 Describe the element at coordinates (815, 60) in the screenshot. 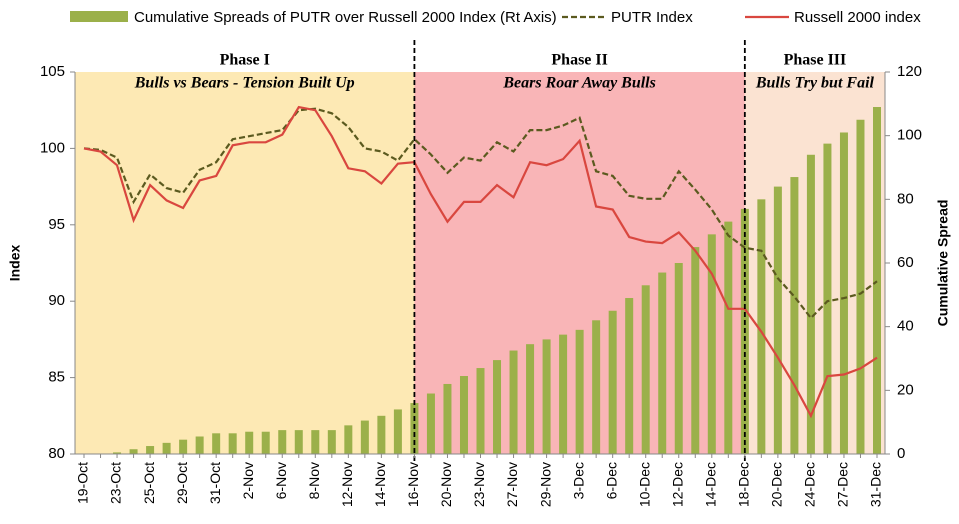

I see `phase-title: Phase III` at that location.